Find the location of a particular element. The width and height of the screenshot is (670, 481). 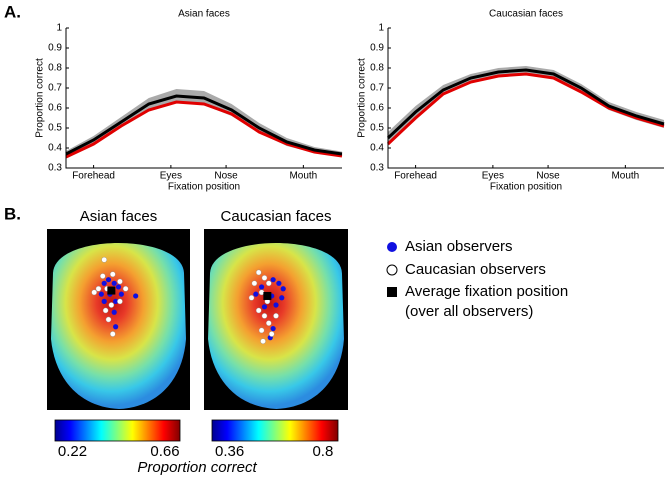

legend-label: Average fixation position is located at coordinates (486, 291).